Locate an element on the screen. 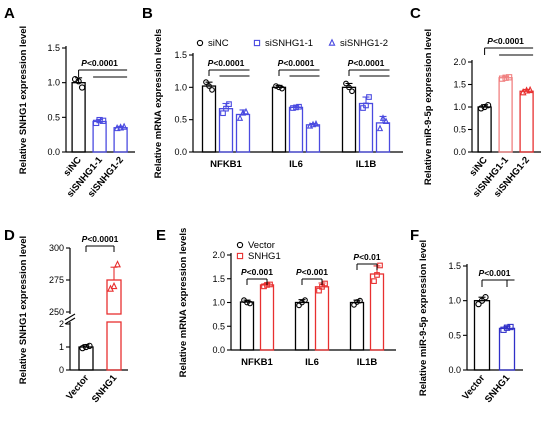 The width and height of the screenshot is (550, 422). panel-C-y-tick-label: 2.0 is located at coordinates (459, 62).